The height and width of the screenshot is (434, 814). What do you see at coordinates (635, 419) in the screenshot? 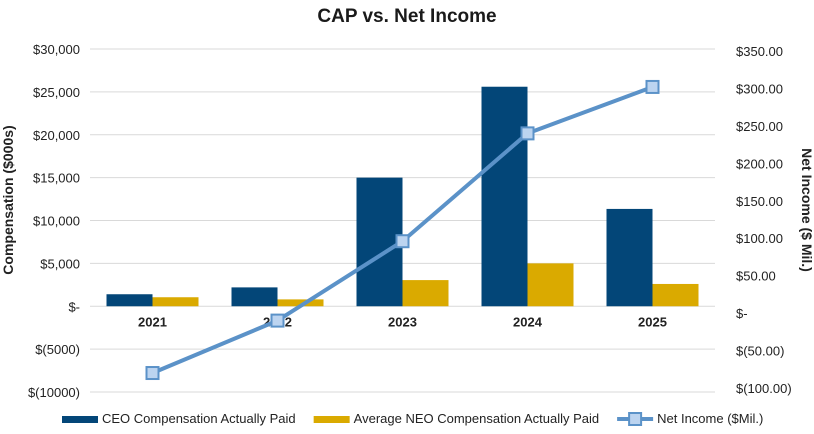
I see `legend-marker-icon` at bounding box center [635, 419].